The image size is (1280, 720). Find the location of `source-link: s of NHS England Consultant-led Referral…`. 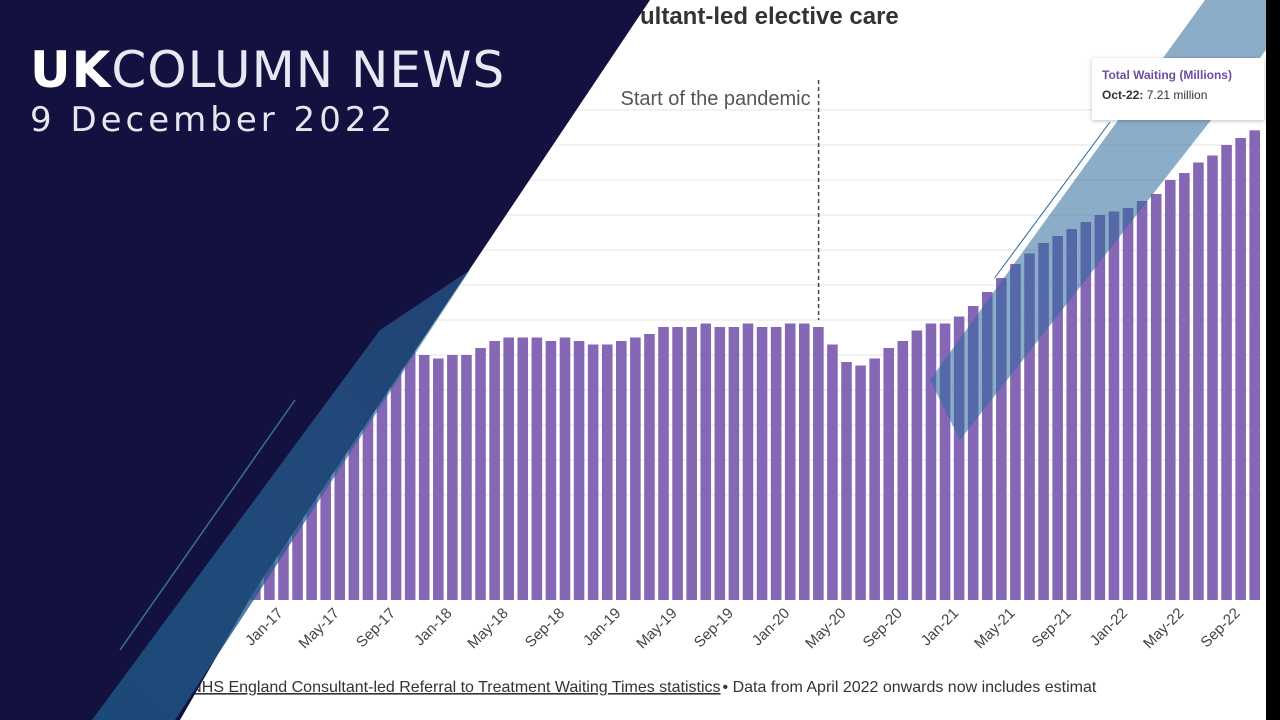

source-link: s of NHS England Consultant-led Referral… is located at coordinates (440, 687).